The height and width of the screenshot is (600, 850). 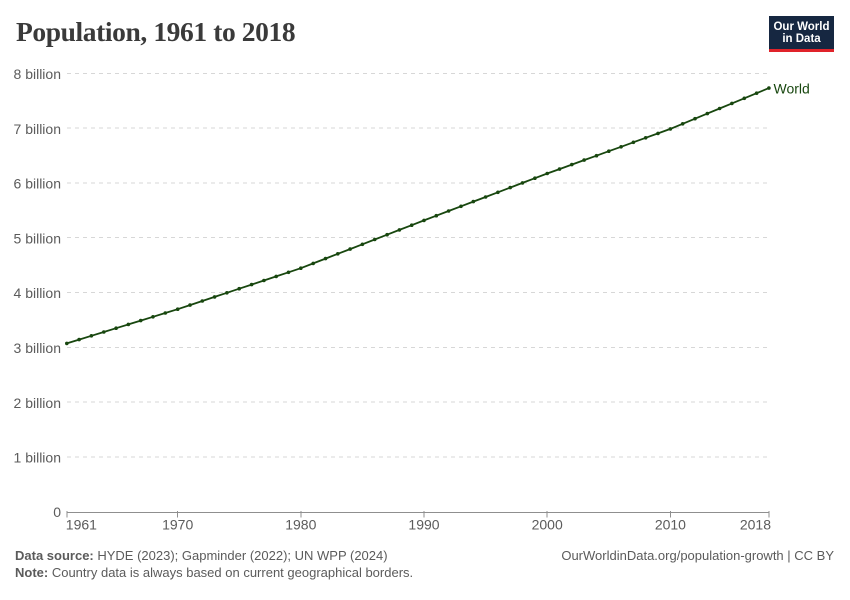 I want to click on svg-text: 1 billion, so click(x=37, y=458).